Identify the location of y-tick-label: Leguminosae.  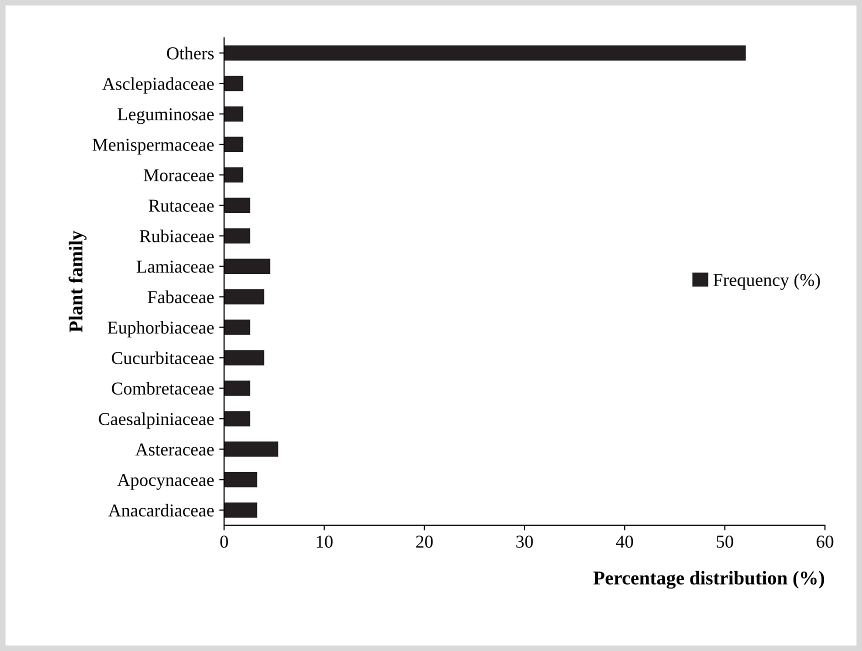
(166, 116).